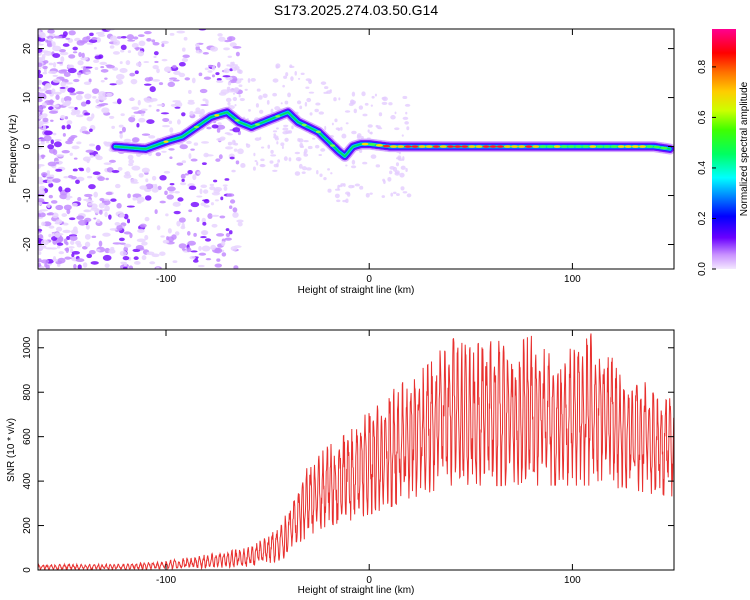 The width and height of the screenshot is (750, 600). What do you see at coordinates (702, 269) in the screenshot?
I see `colorbar-tick-label: 0.0` at bounding box center [702, 269].